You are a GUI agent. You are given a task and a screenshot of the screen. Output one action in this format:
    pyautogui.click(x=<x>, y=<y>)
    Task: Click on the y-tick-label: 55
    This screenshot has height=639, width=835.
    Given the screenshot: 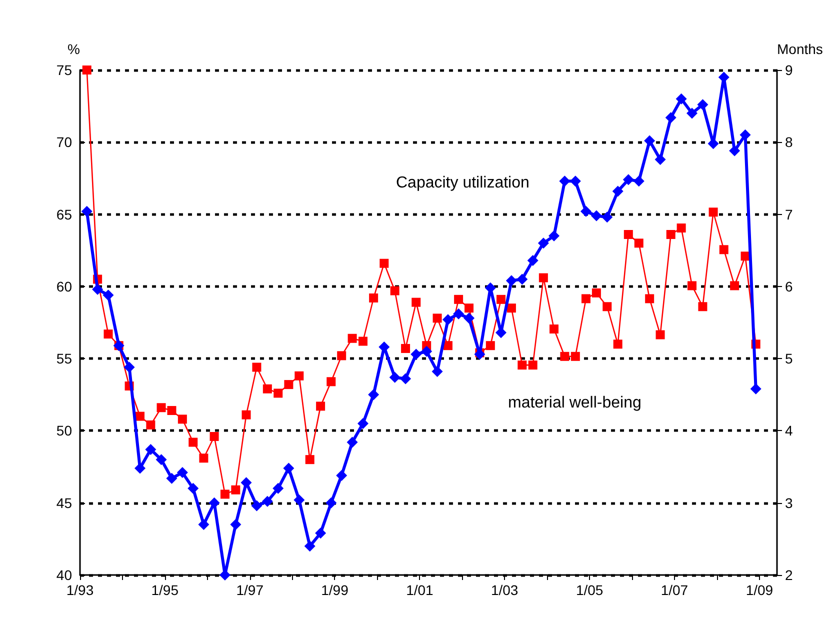 What is the action you would take?
    pyautogui.click(x=64, y=358)
    